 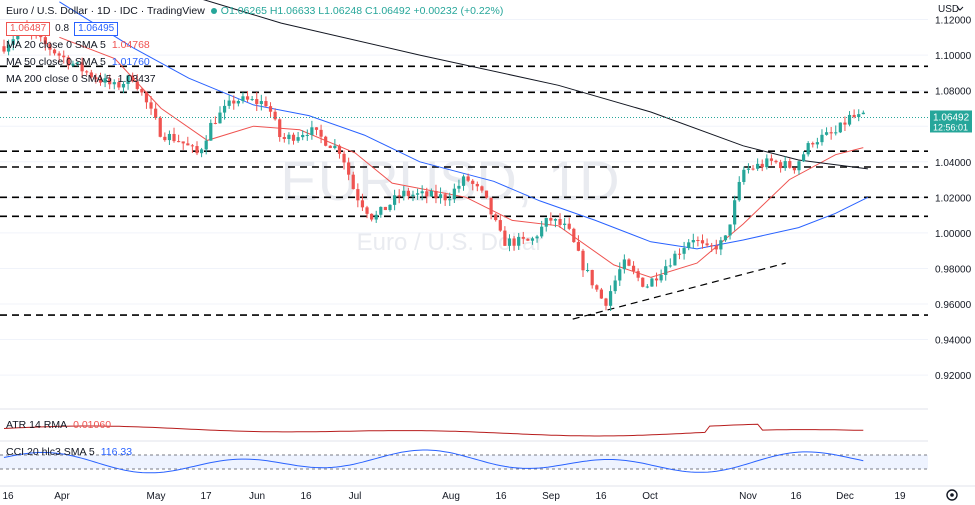 I want to click on atr-legend: ATR 14 RMA 0.01060, so click(x=58, y=425).